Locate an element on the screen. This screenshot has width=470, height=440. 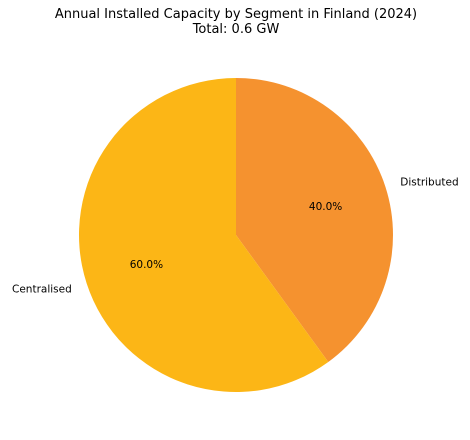
pie-category-label-distributed: Distributed is located at coordinates (429, 183).